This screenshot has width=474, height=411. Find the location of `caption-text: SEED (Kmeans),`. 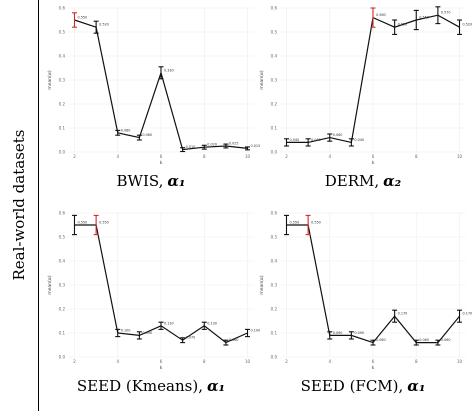

caption-text: SEED (Kmeans), is located at coordinates (139, 386).